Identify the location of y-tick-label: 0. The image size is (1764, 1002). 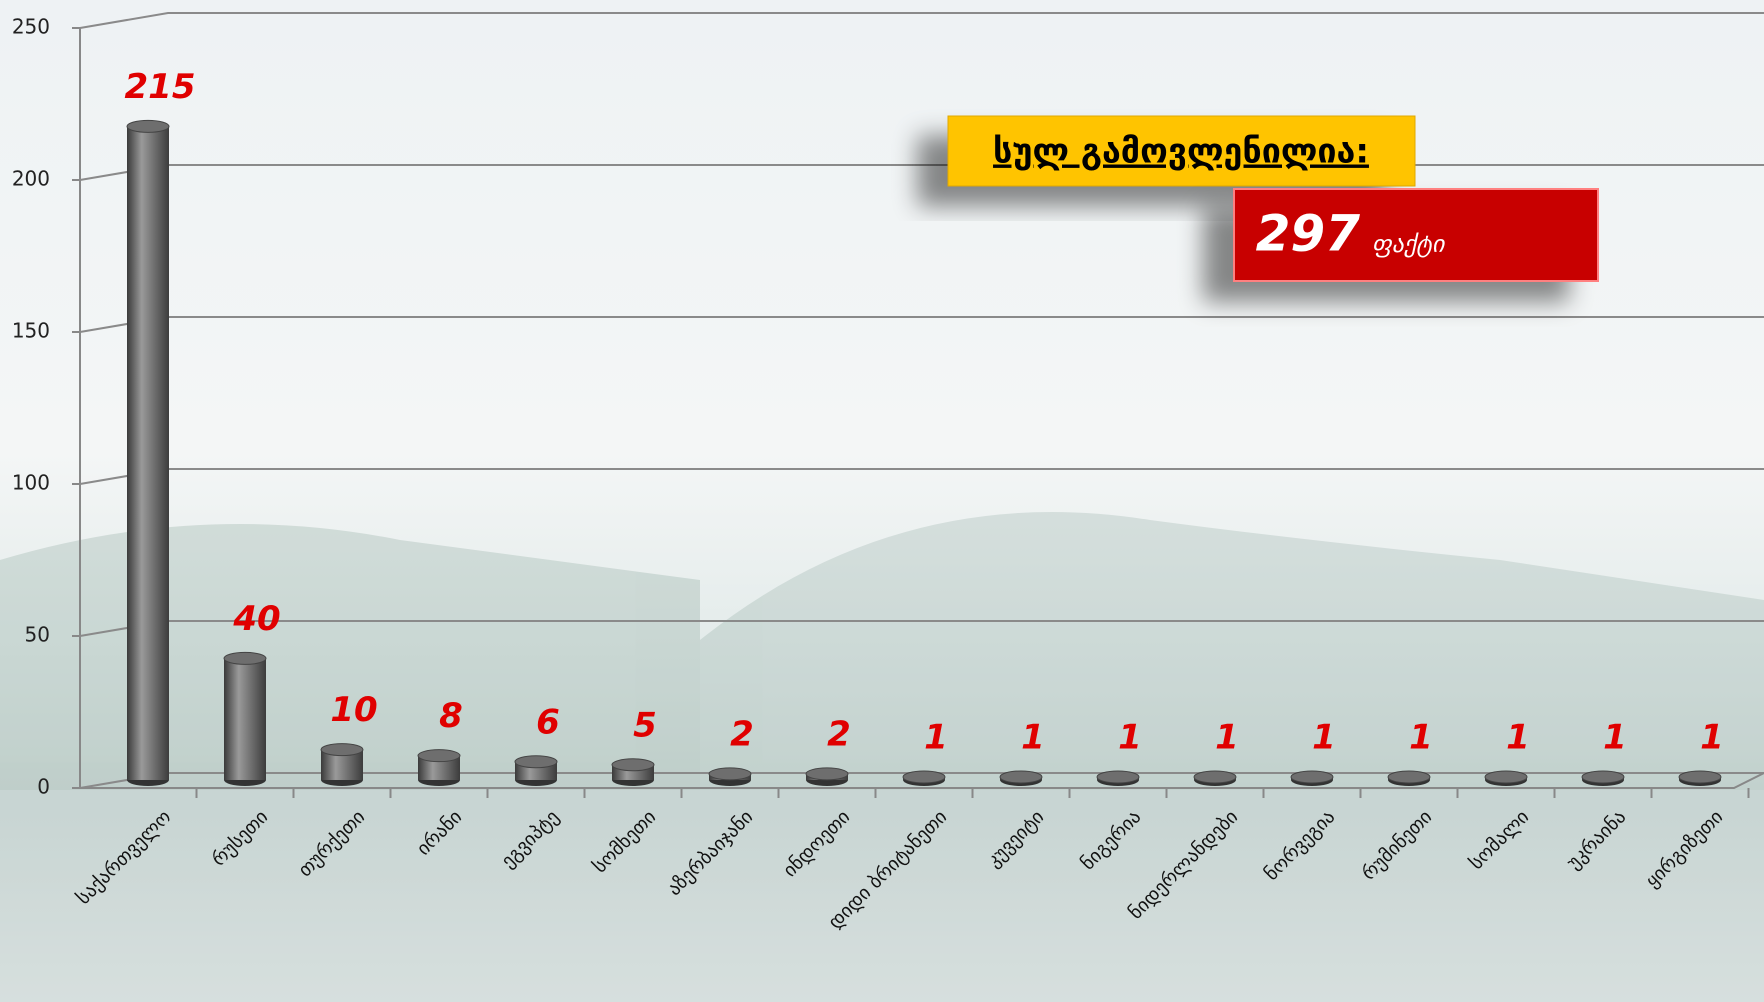
(43, 787).